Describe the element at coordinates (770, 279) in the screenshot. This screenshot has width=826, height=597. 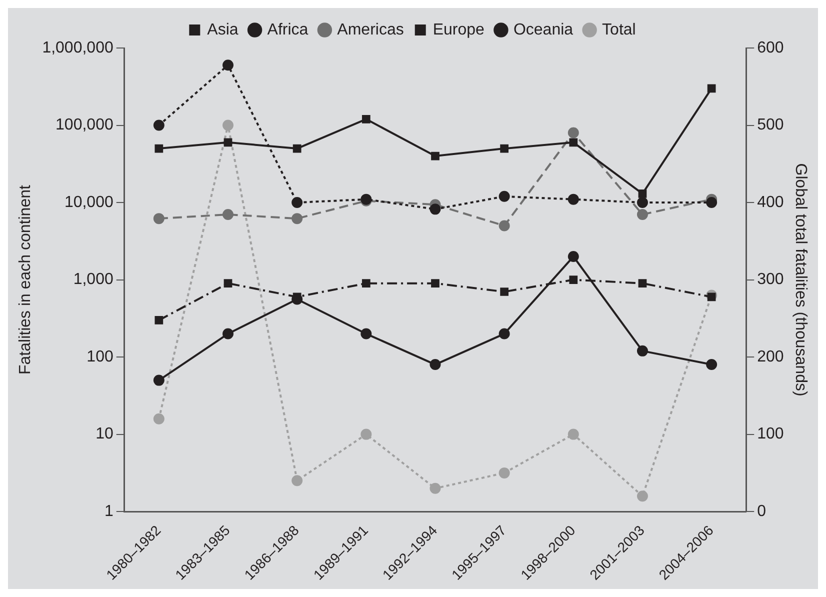
I see `y2-tick-label: 300` at that location.